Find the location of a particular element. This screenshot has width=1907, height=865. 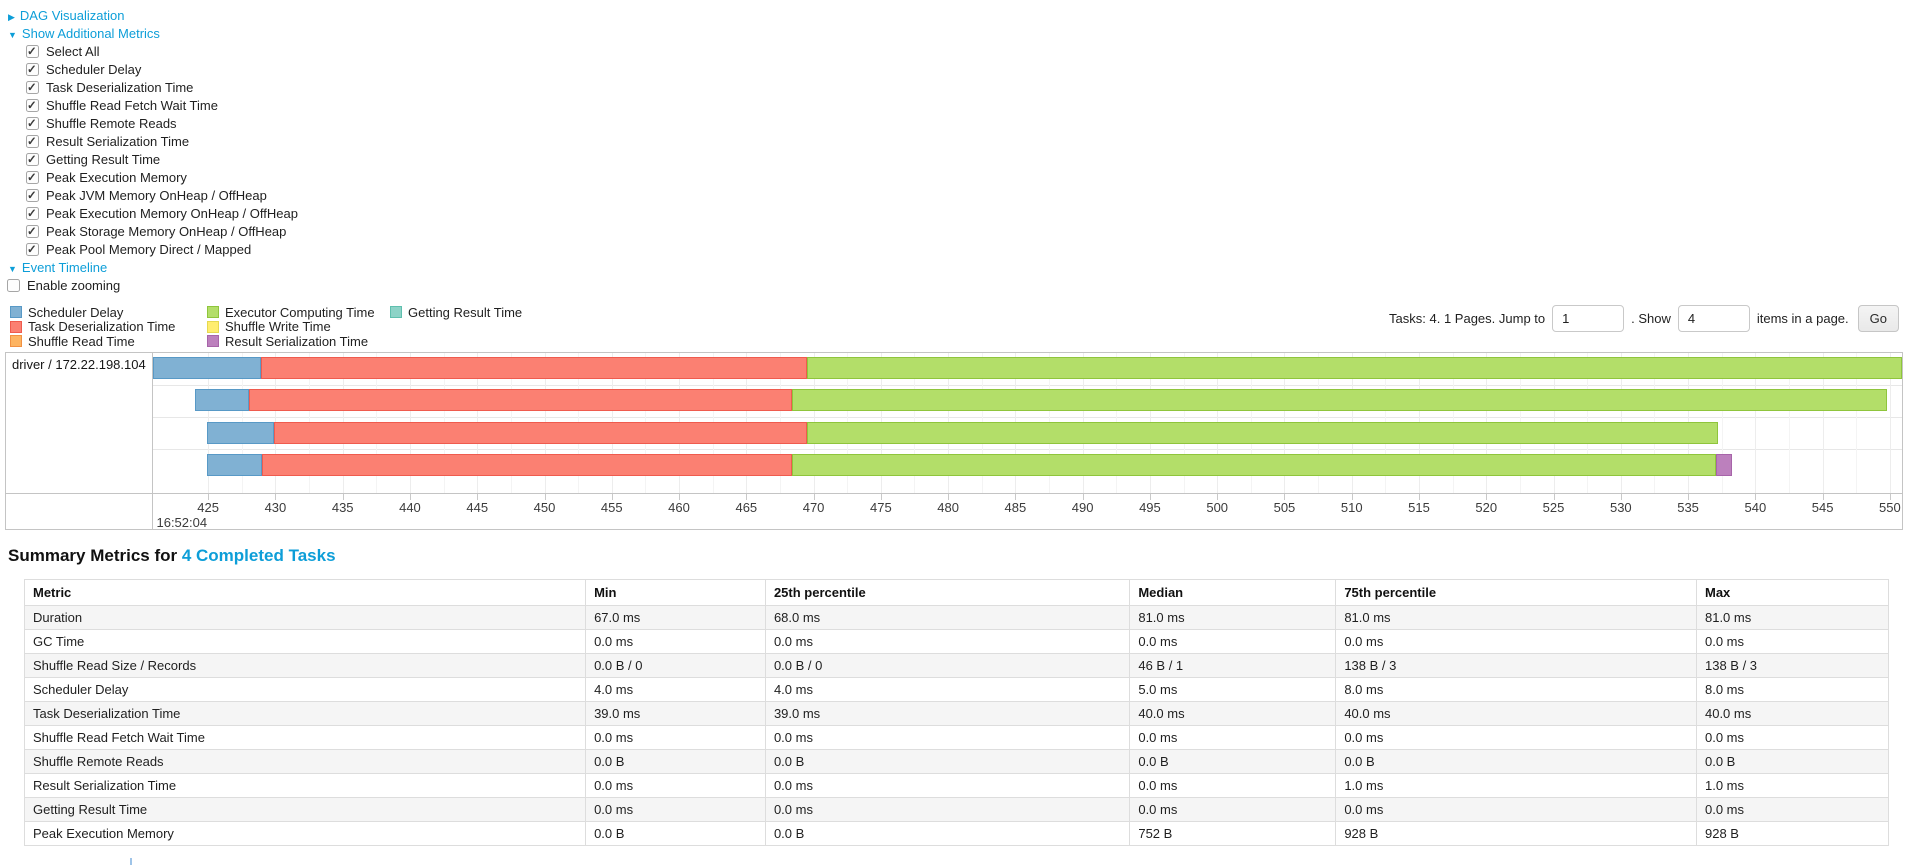

completed-tasks-link: 4 Completed Tasks is located at coordinates (258, 555).